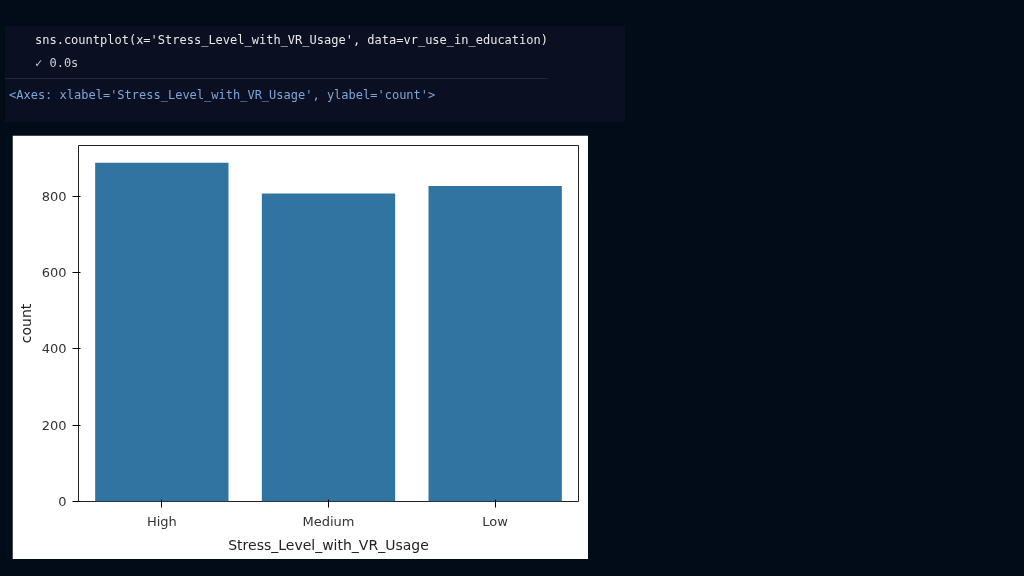 Image resolution: width=1024 pixels, height=576 pixels. What do you see at coordinates (54, 273) in the screenshot?
I see `y-tick-label: 600` at bounding box center [54, 273].